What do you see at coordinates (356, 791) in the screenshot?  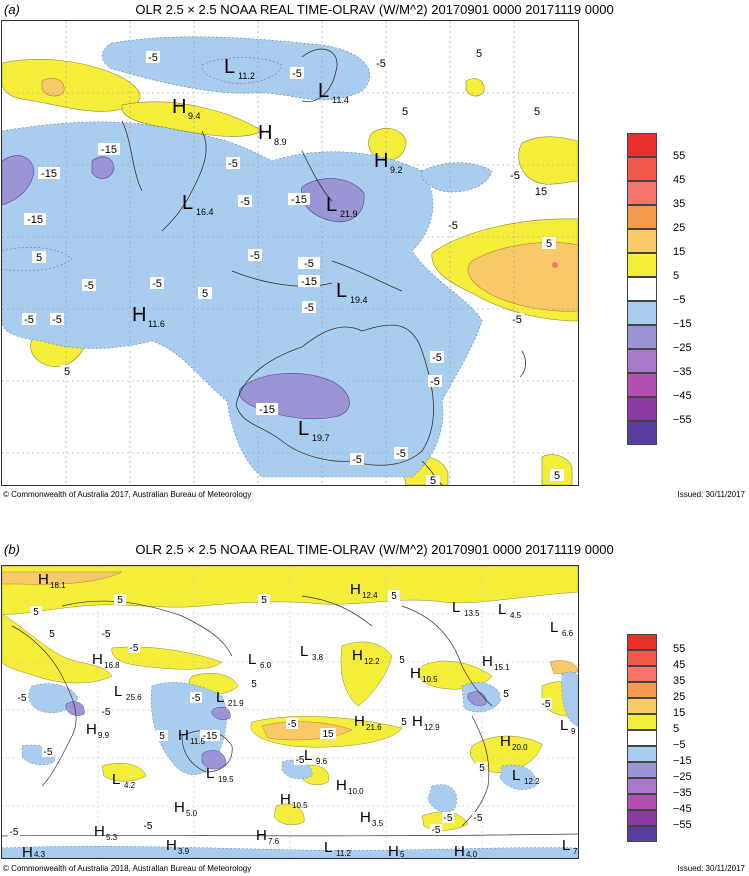 I see `marker-value: 10.0` at bounding box center [356, 791].